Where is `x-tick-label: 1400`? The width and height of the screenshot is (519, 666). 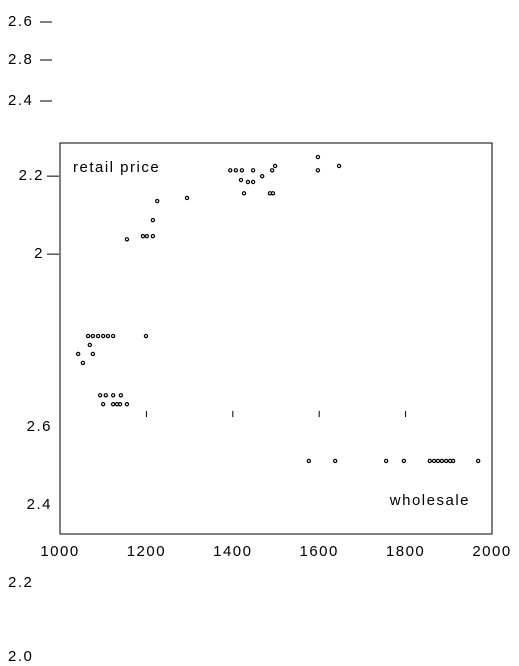 x-tick-label: 1400 is located at coordinates (232, 551).